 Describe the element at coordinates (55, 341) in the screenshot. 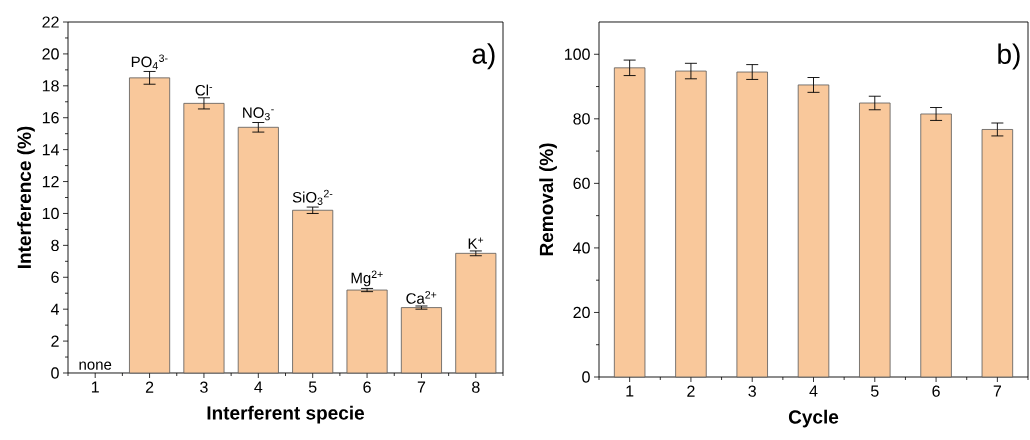

I see `y-tick-label: 2` at that location.